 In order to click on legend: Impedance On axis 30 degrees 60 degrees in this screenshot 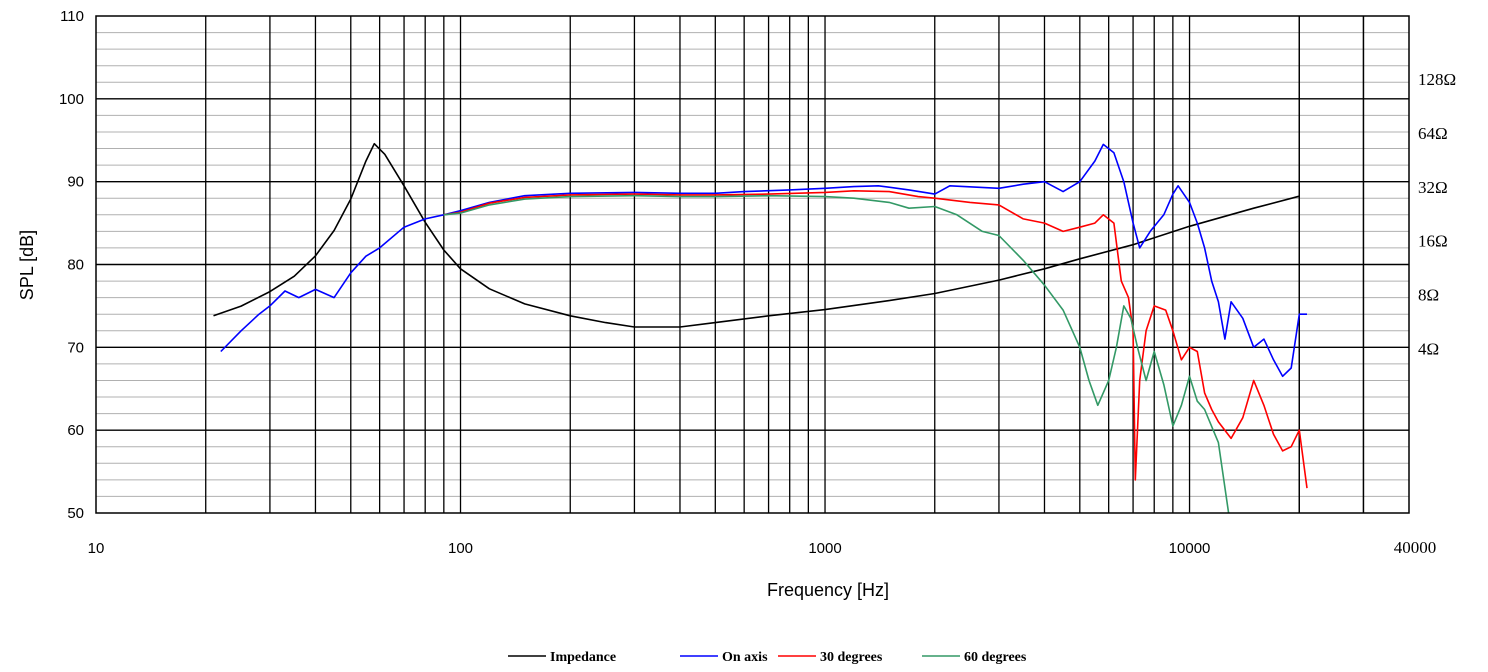, I will do `click(767, 657)`.